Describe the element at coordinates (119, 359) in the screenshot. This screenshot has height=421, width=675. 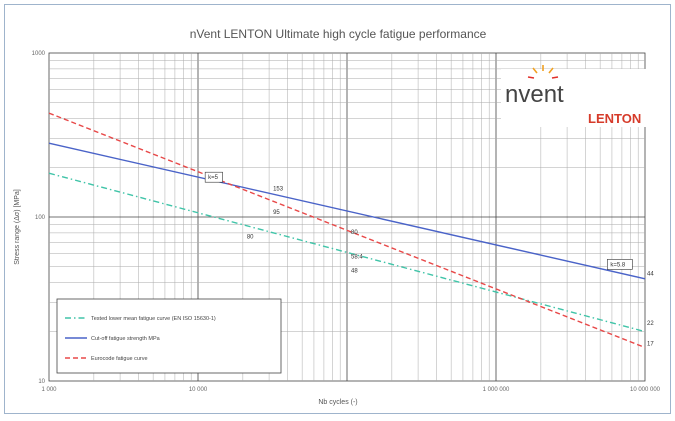
I see `legend-entry: Eurocode fatigue curve` at that location.